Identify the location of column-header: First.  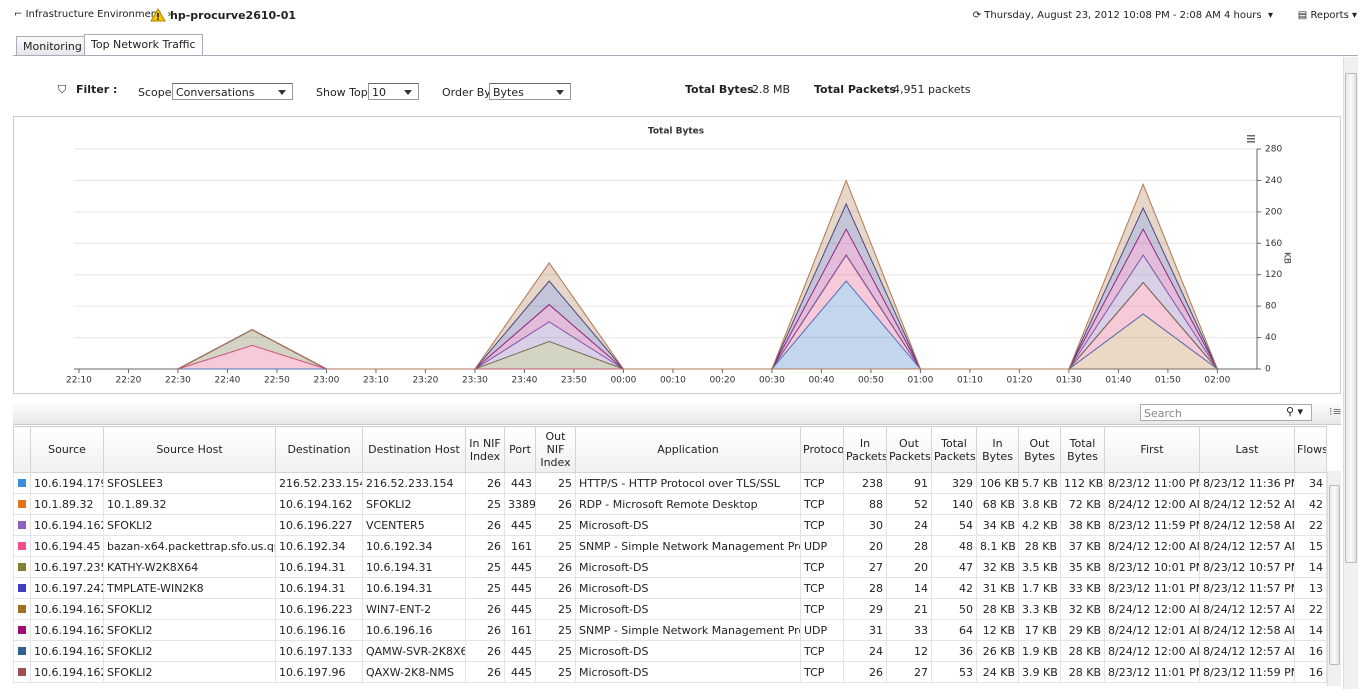
(1152, 449).